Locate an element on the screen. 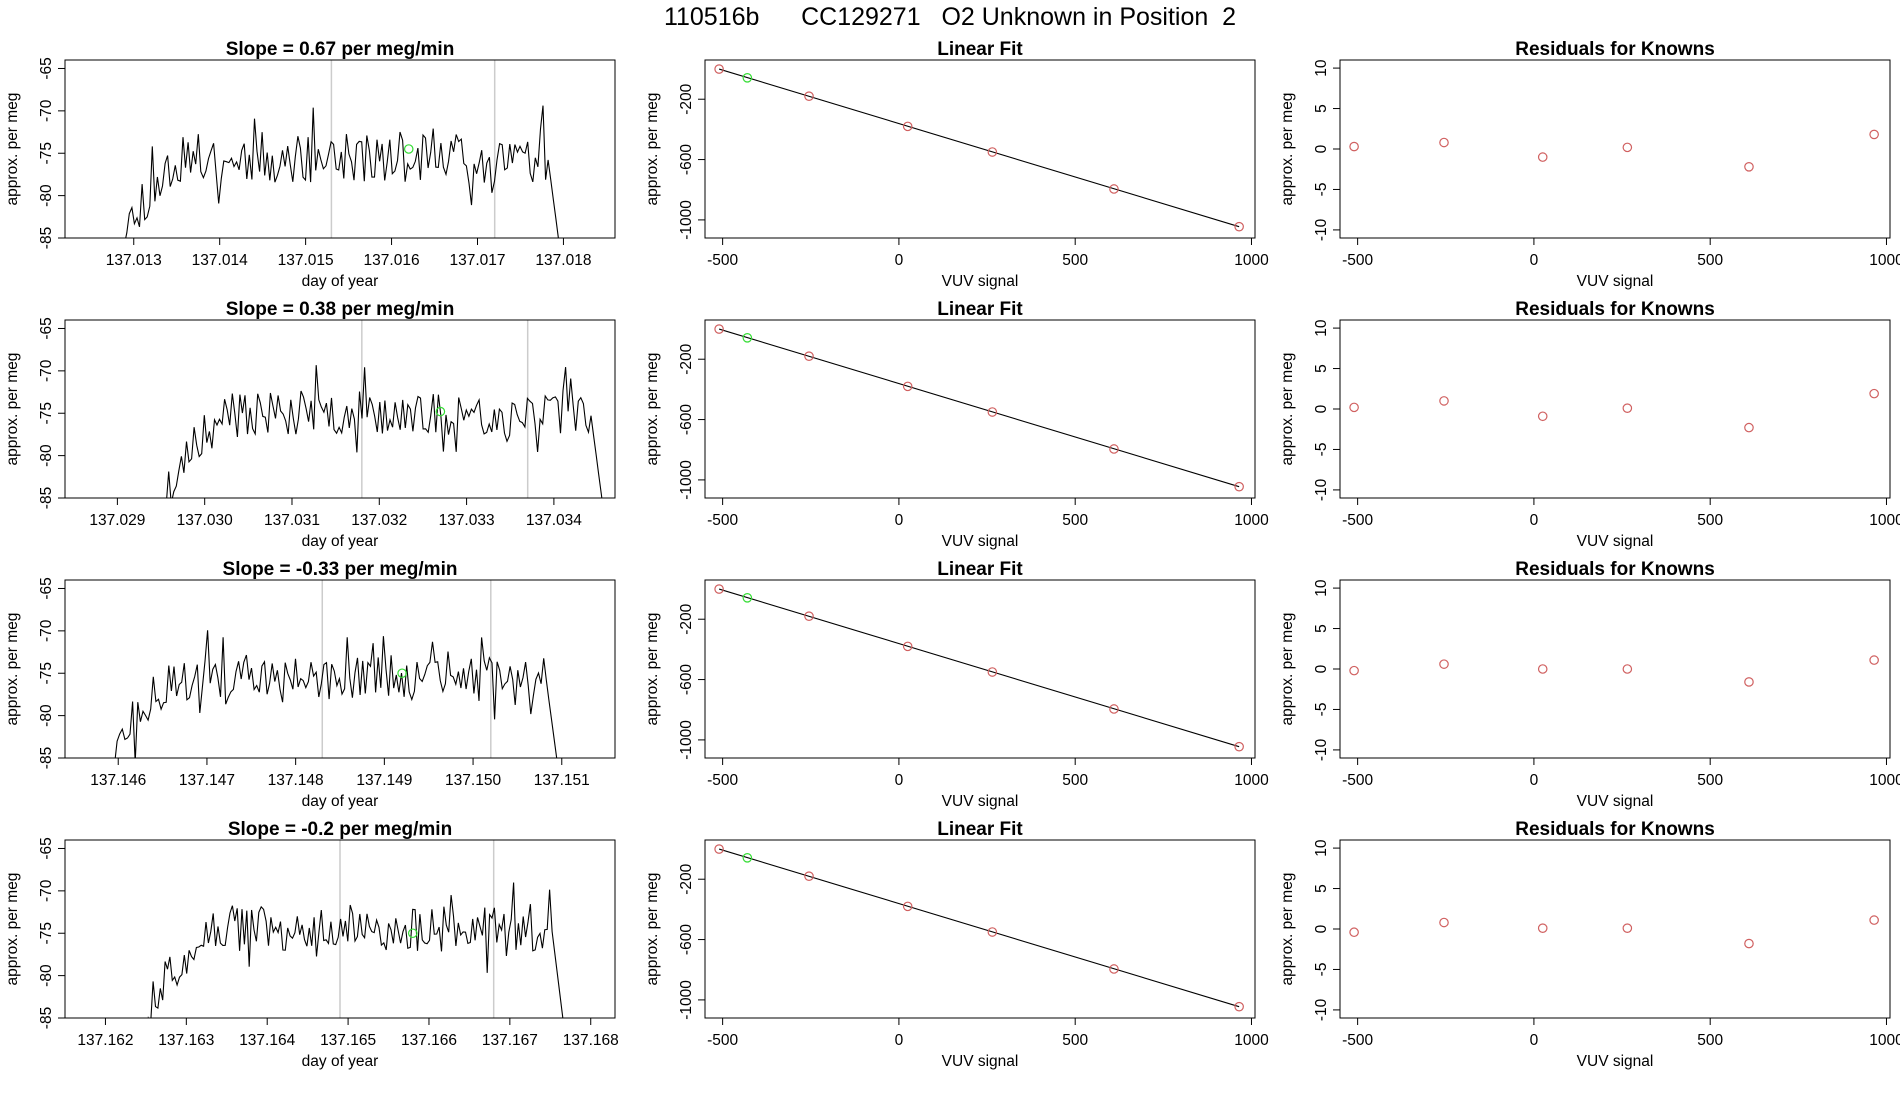 The height and width of the screenshot is (1100, 1900). x-tick-label: 137.015 is located at coordinates (306, 260).